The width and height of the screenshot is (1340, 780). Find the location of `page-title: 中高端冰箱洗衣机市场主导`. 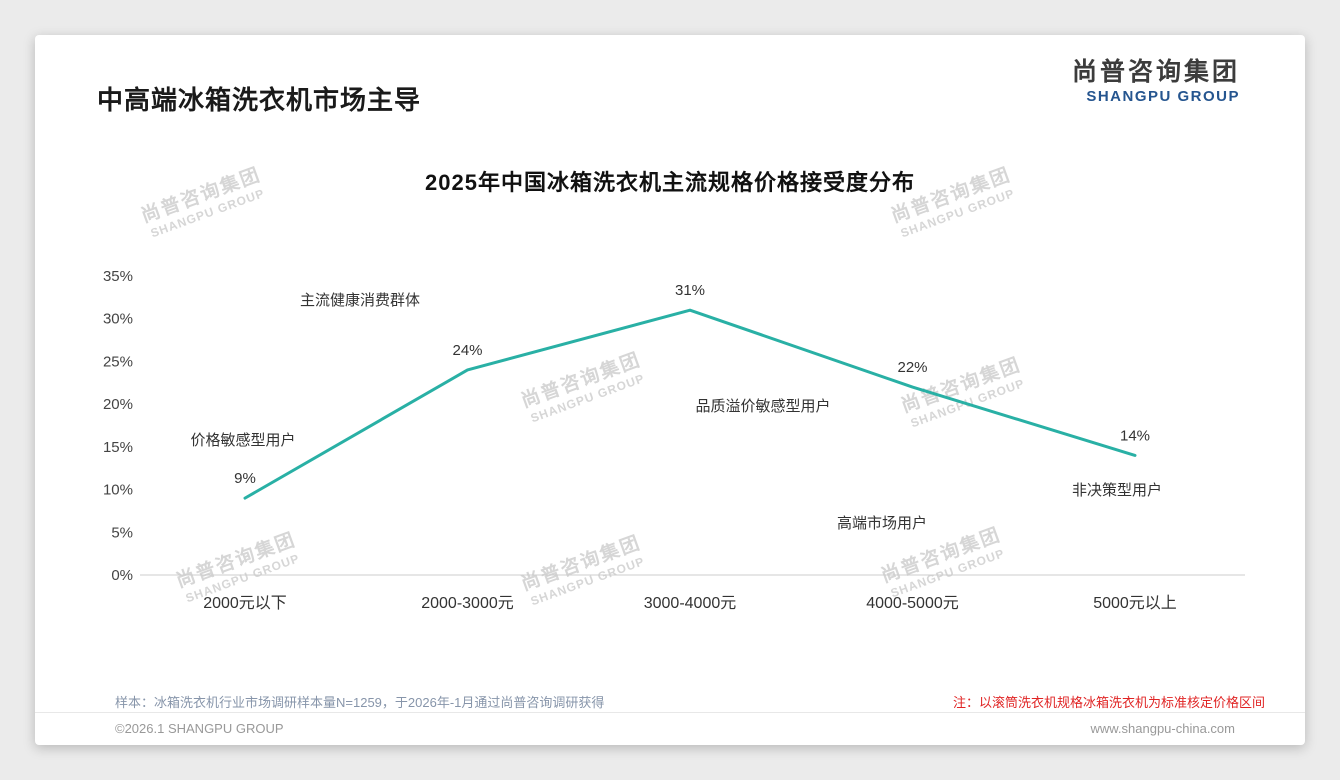

page-title: 中高端冰箱洗衣机市场主导 is located at coordinates (259, 100).